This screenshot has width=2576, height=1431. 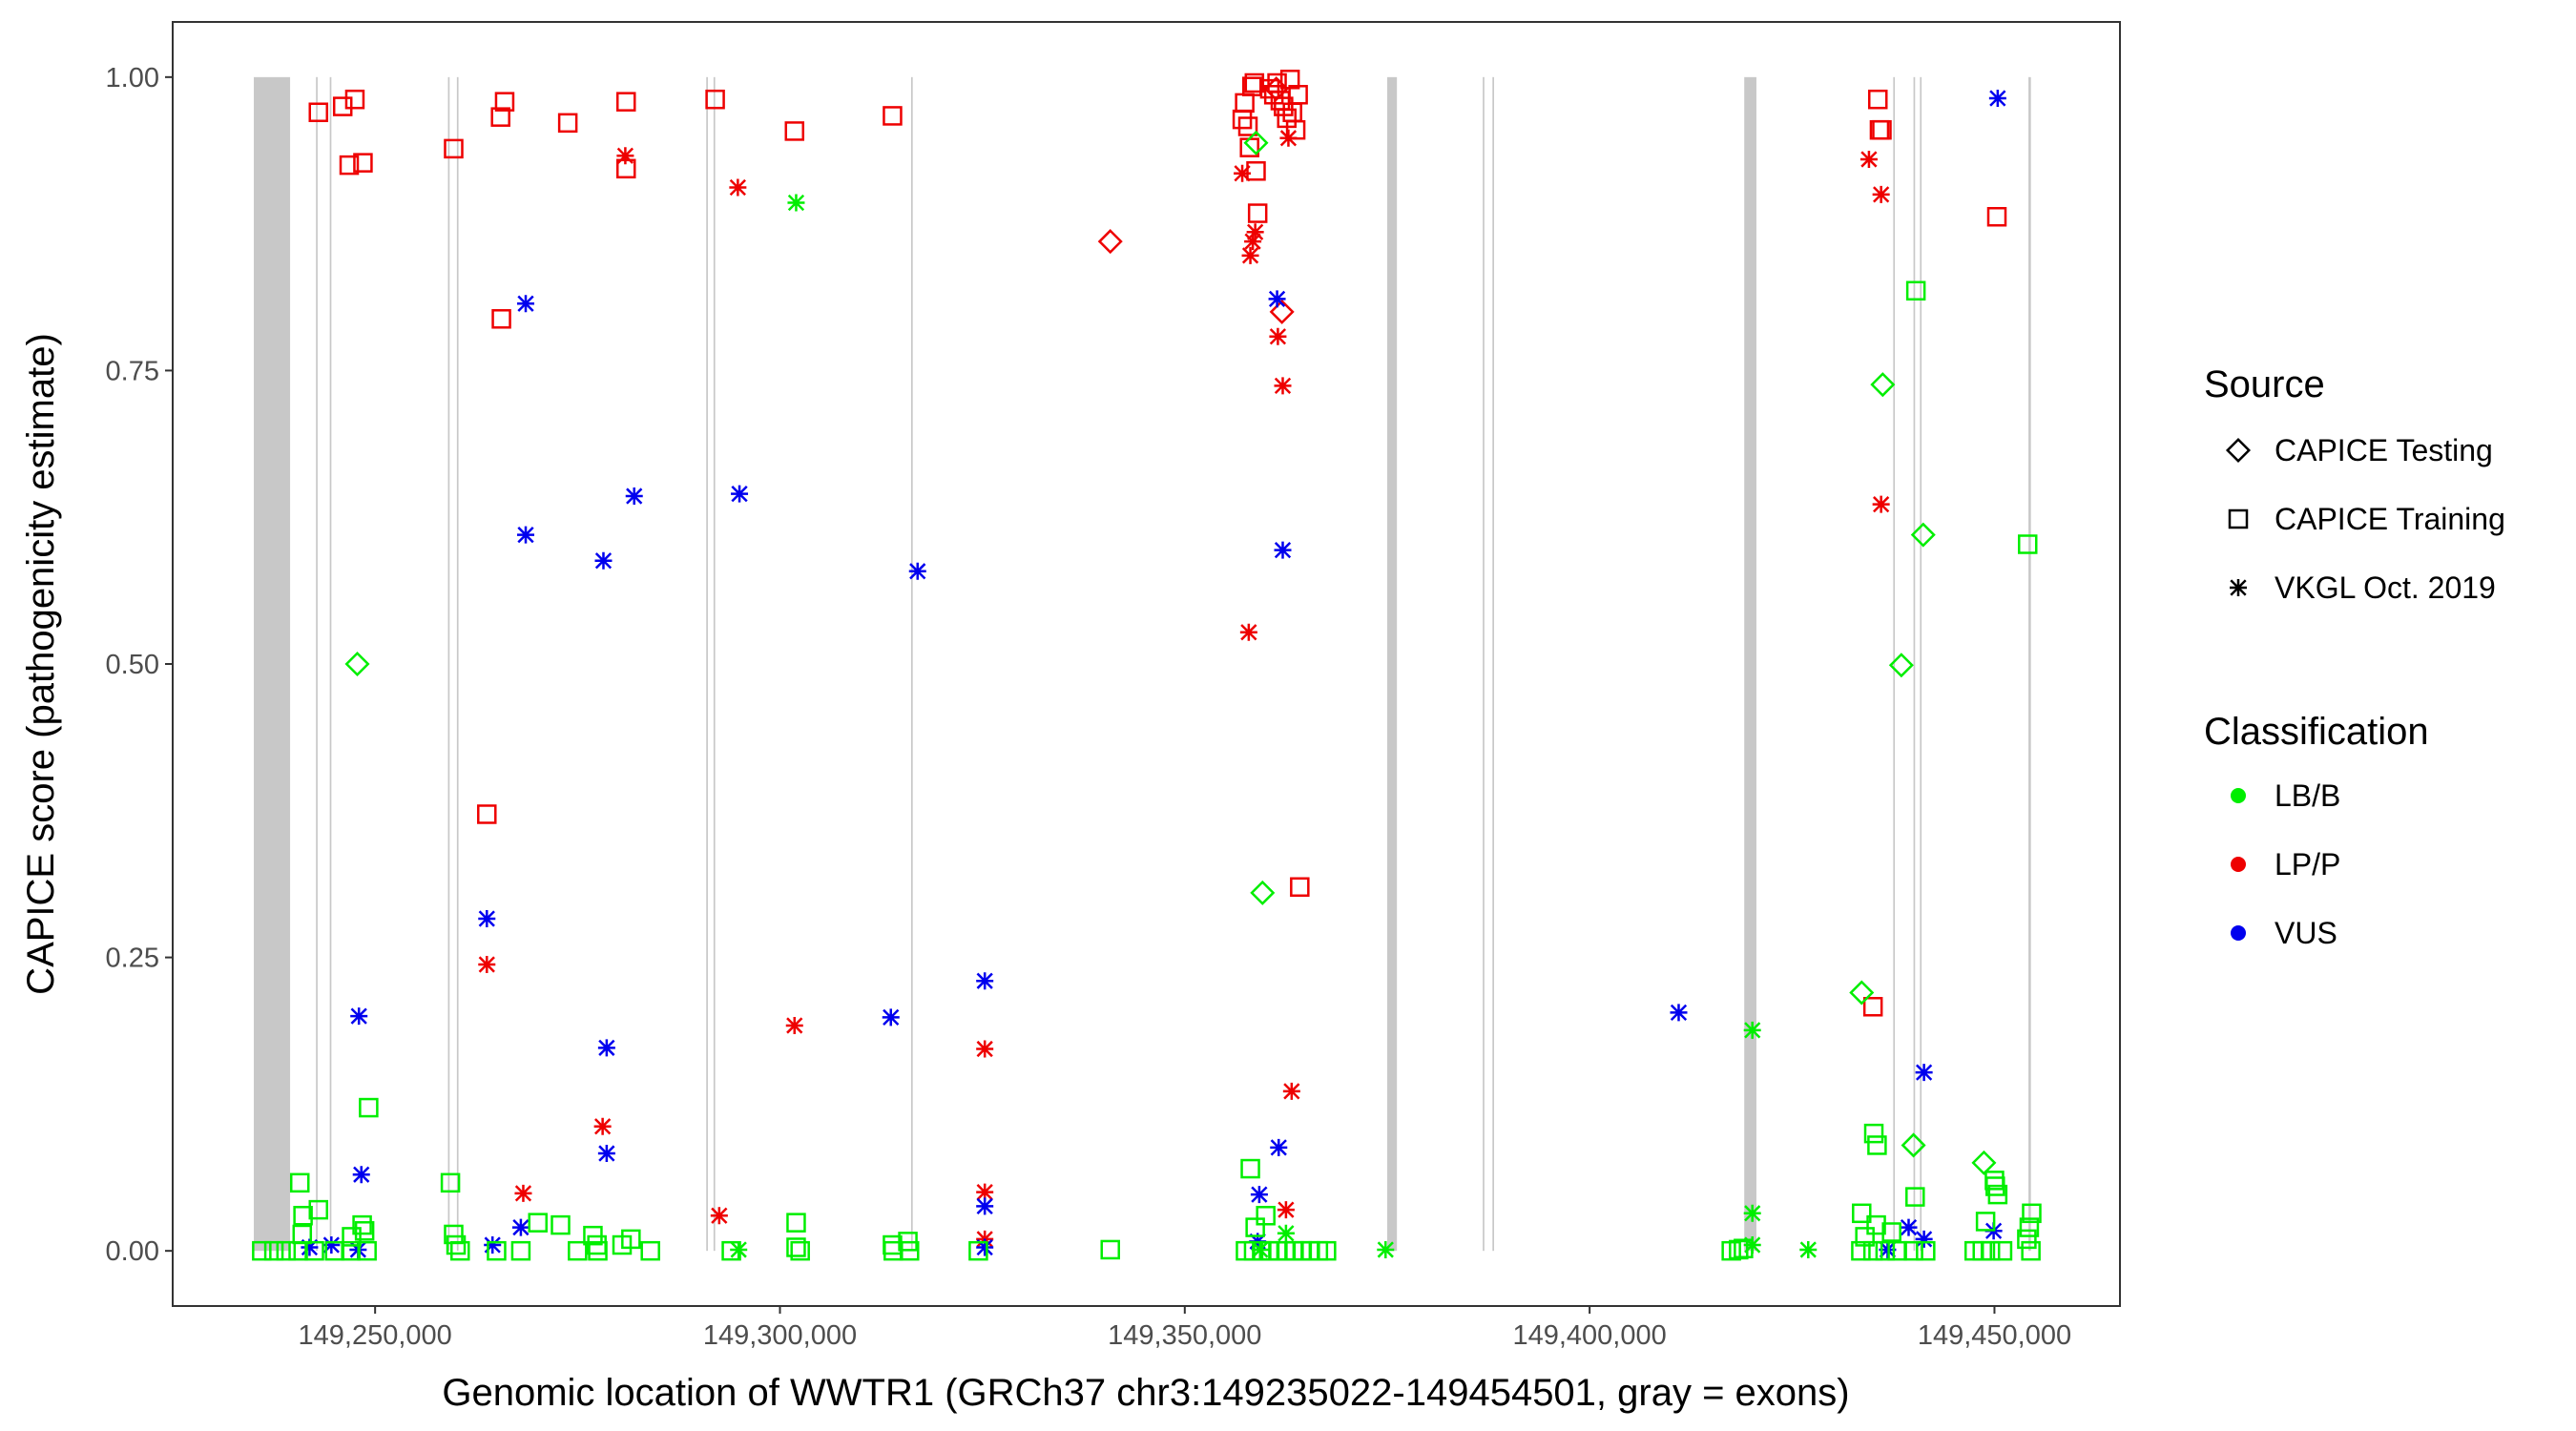 What do you see at coordinates (2385, 587) in the screenshot?
I see `legend-source-label: VKGL Oct. 2019` at bounding box center [2385, 587].